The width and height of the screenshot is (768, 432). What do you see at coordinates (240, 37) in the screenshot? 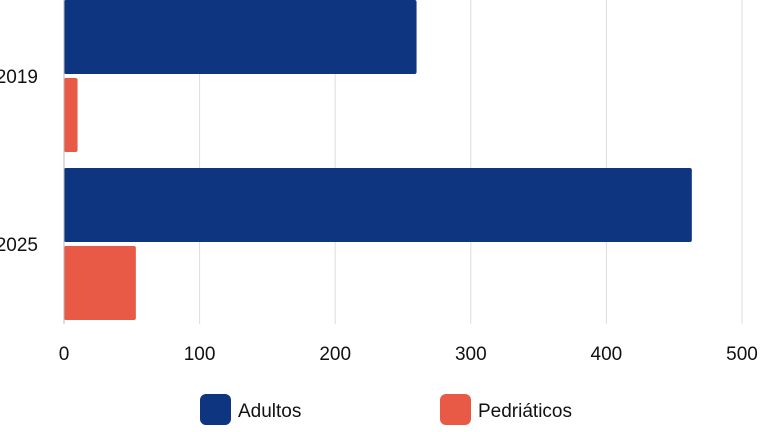
I see `bar-adultos-2019` at bounding box center [240, 37].